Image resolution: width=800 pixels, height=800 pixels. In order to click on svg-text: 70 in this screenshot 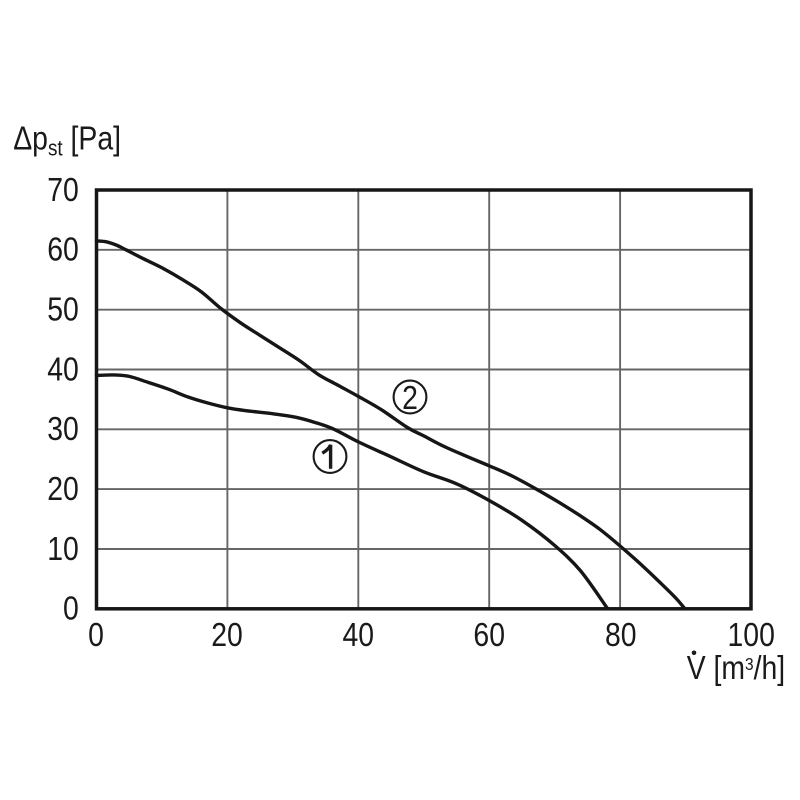, I will do `click(63, 190)`.